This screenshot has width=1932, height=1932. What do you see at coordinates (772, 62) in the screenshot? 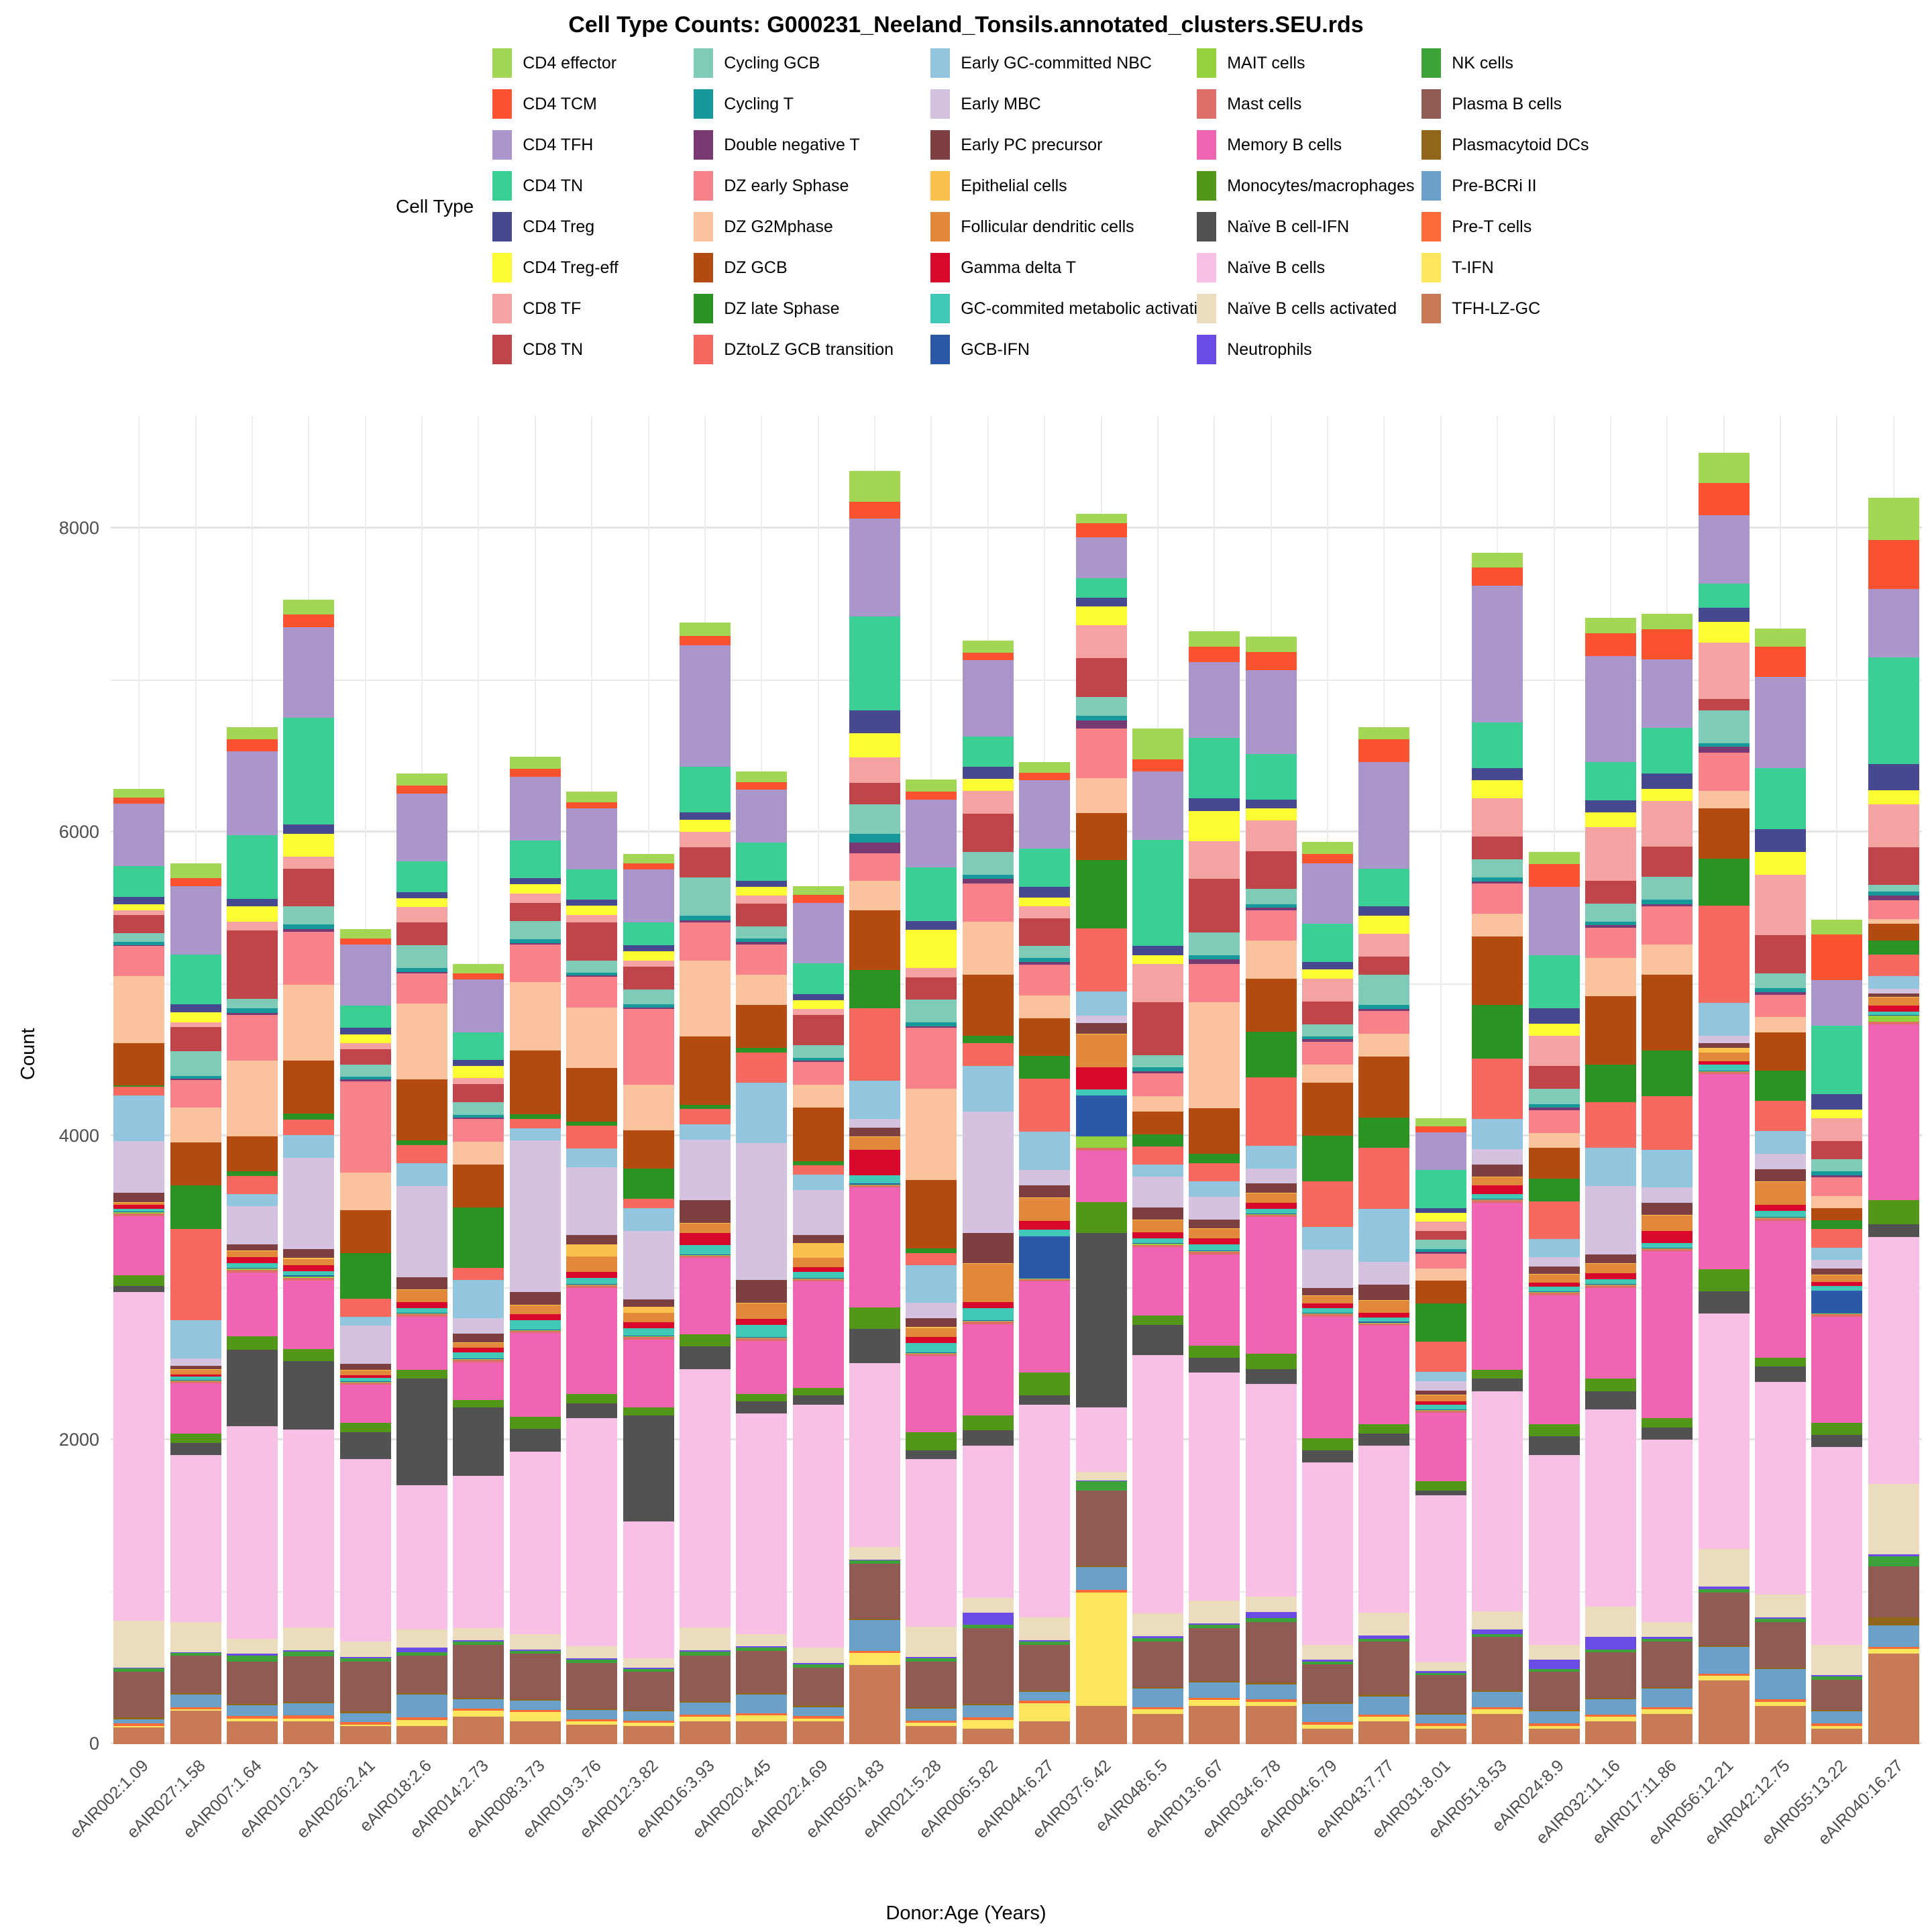
I see `legend-label: Cycling GCB` at bounding box center [772, 62].